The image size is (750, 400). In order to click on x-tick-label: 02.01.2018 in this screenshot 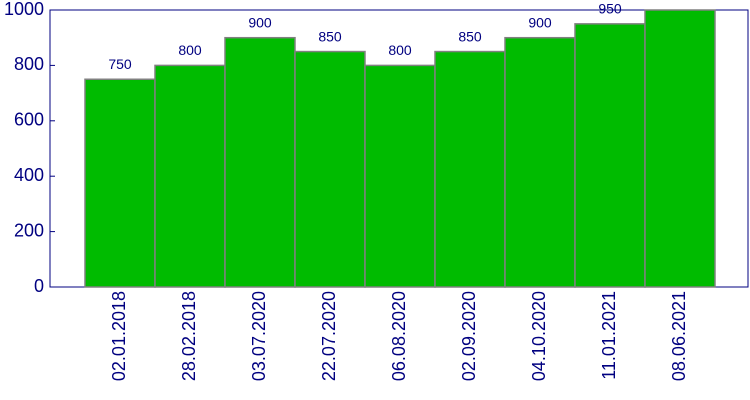, I will do `click(119, 336)`.